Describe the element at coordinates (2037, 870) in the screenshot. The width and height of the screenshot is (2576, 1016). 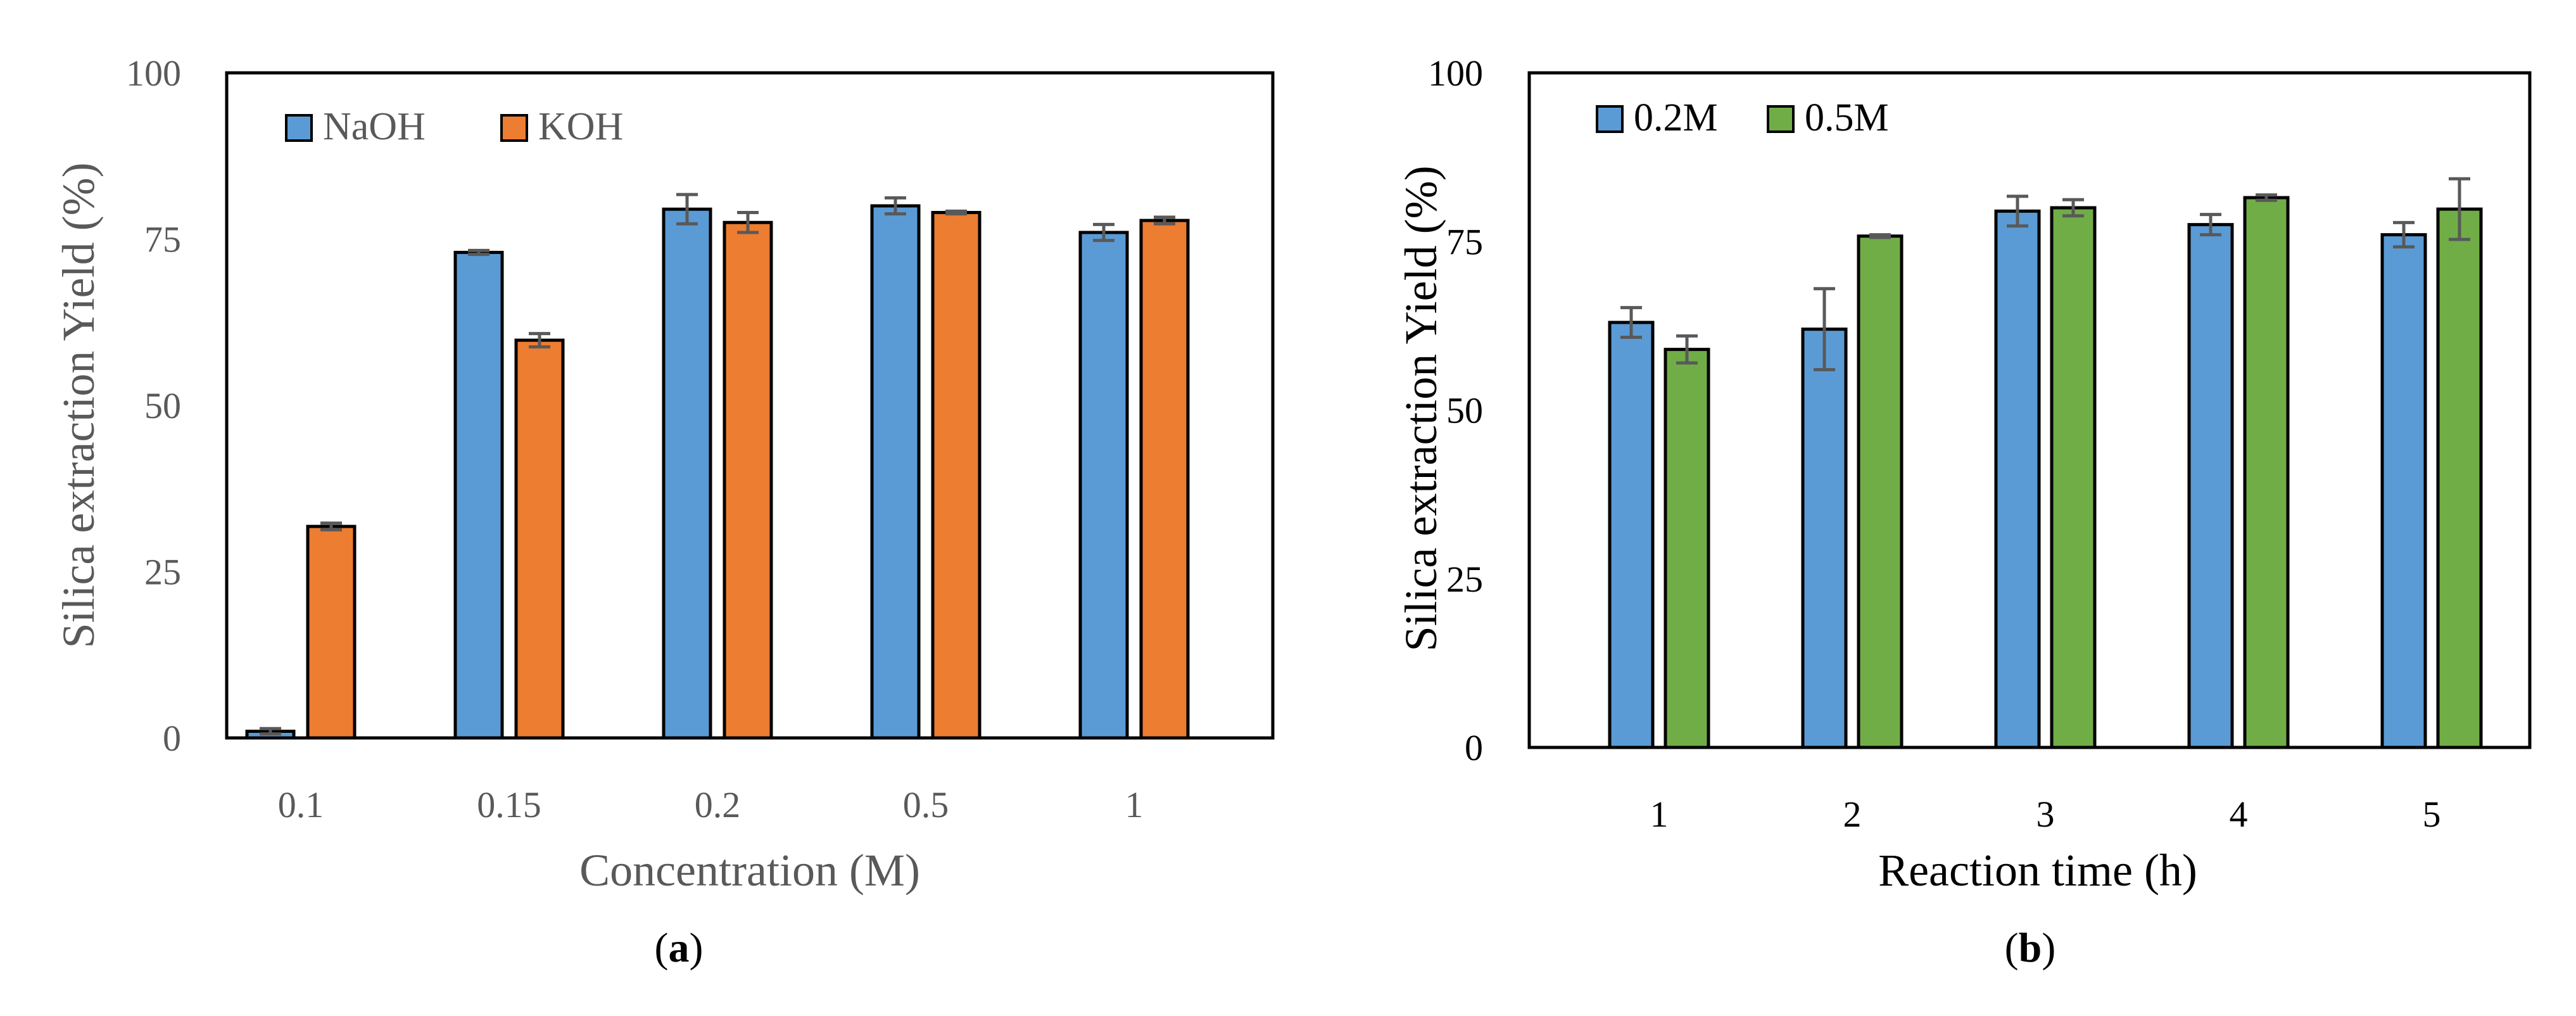
I see `x-axis-label: Reaction time (h)` at that location.